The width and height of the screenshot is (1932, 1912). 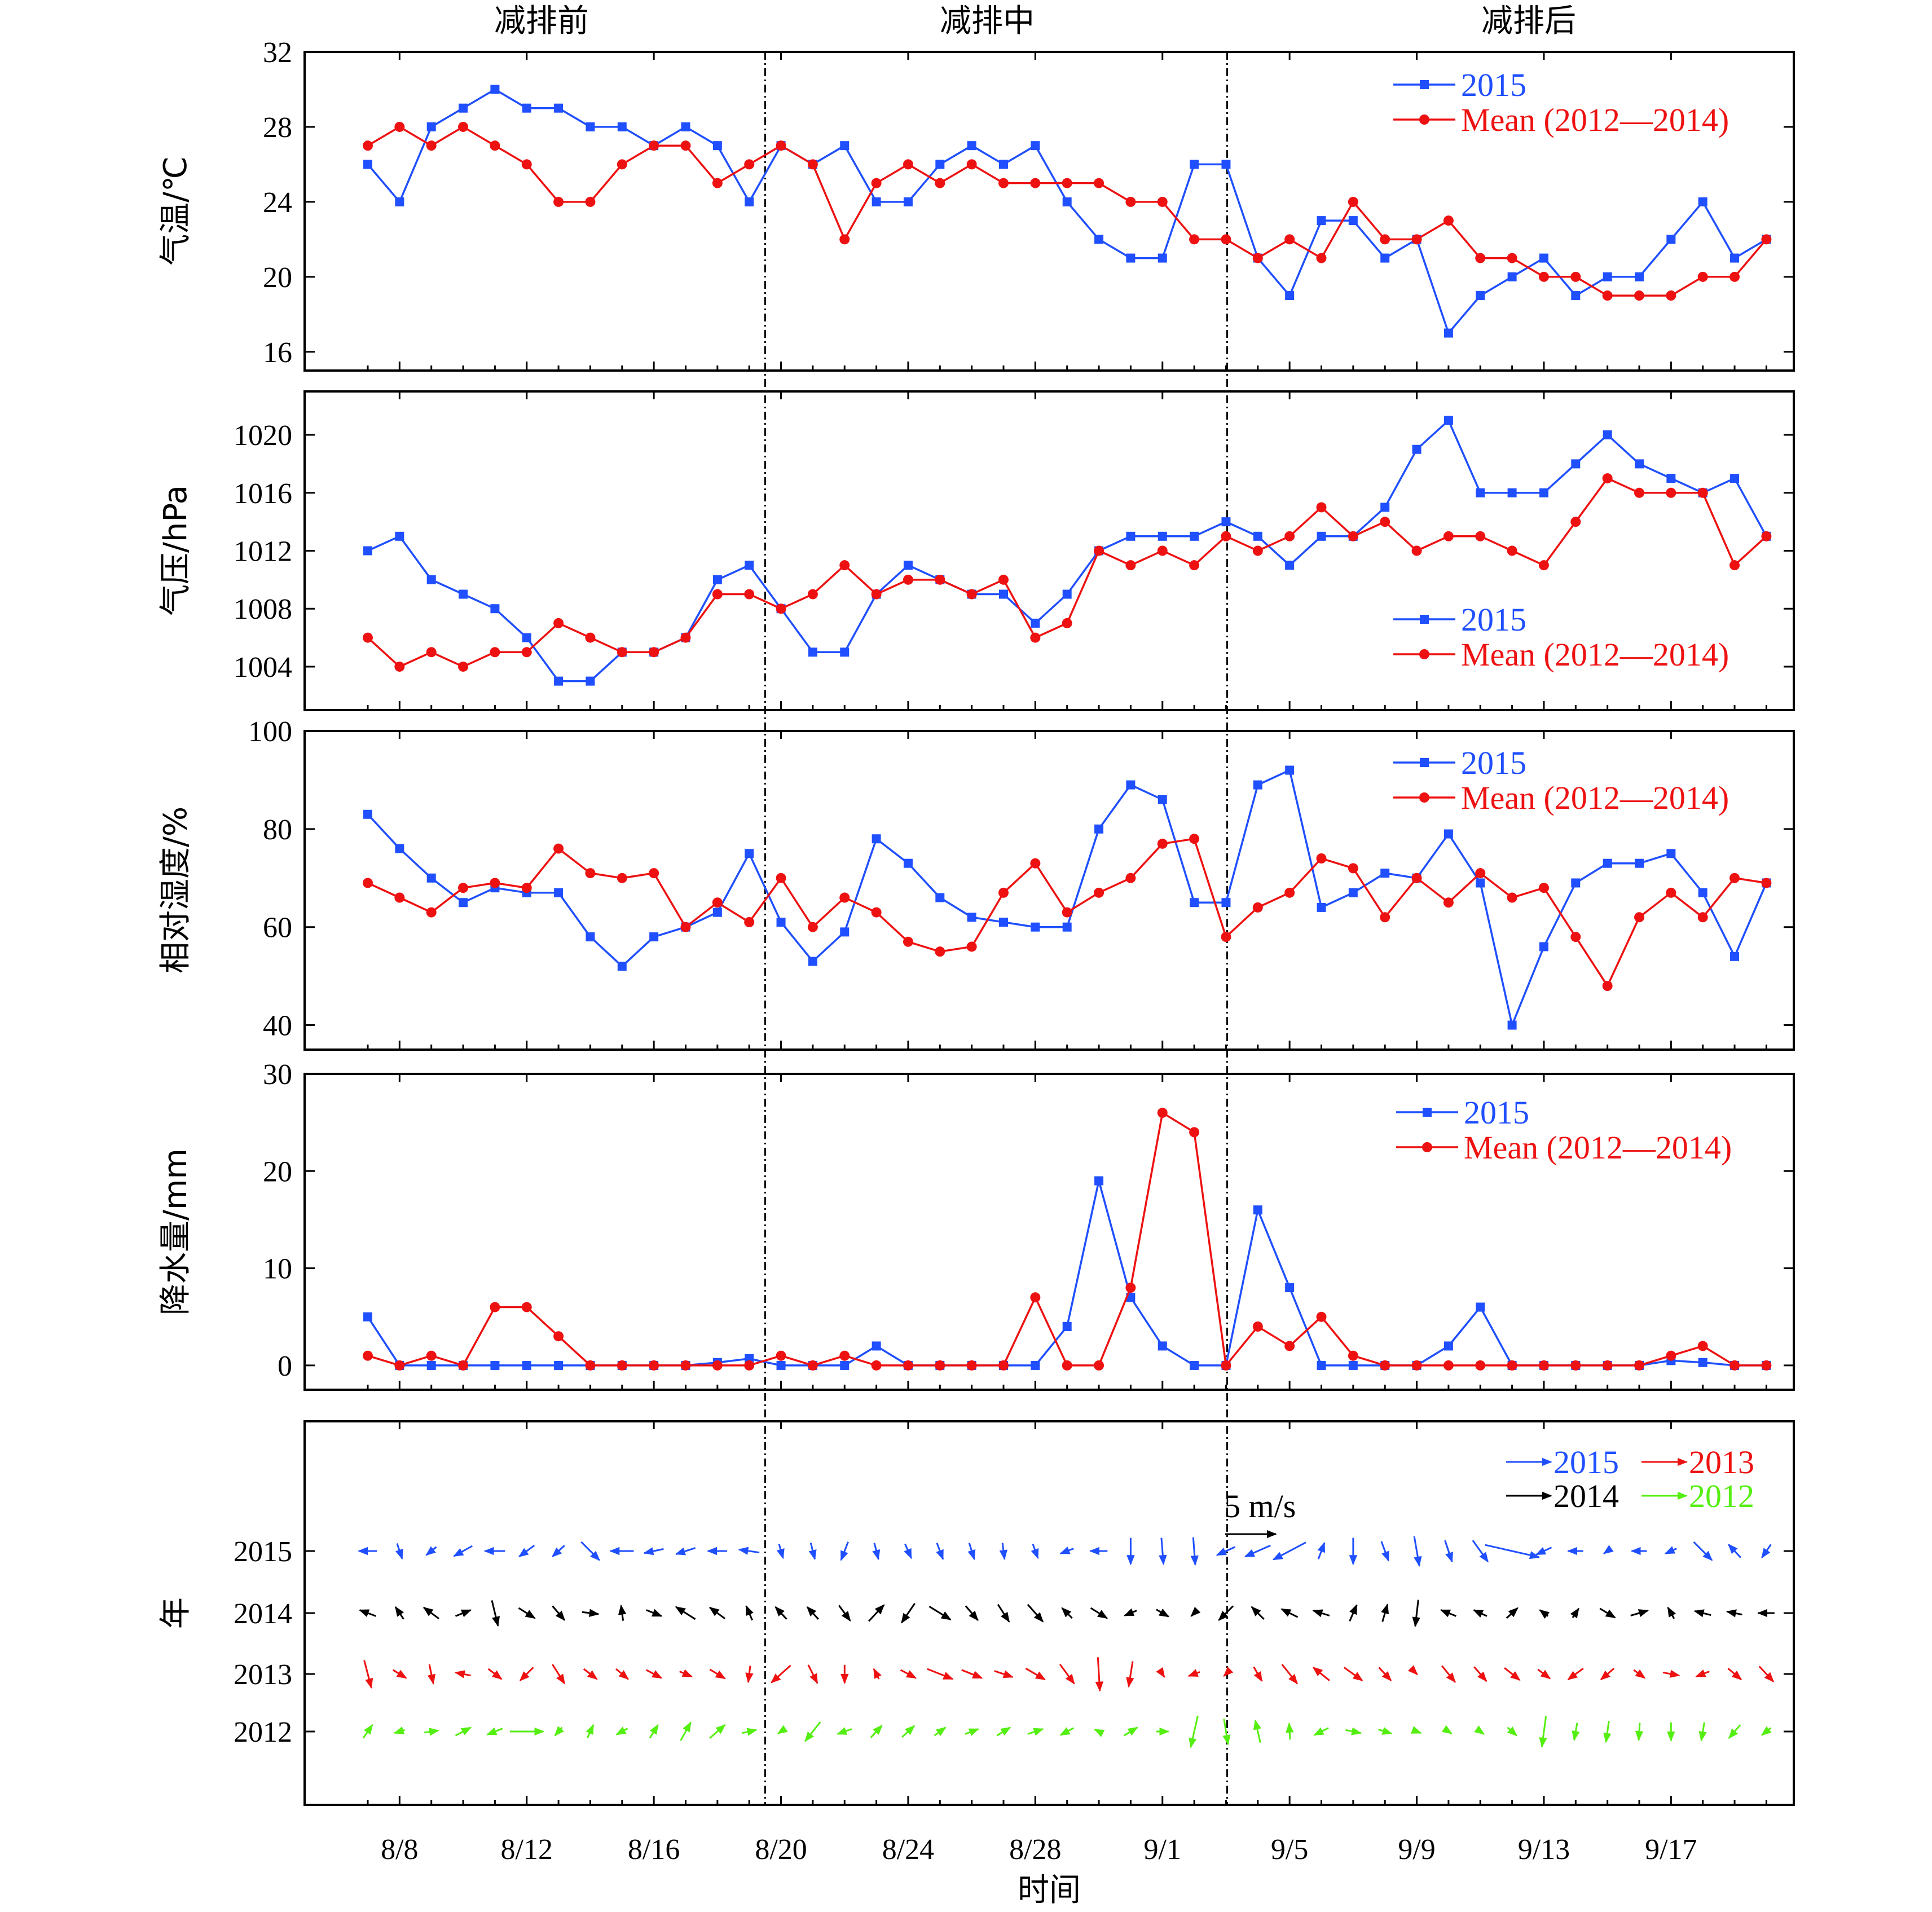 I want to click on y-tick-label: 20, so click(x=277, y=278).